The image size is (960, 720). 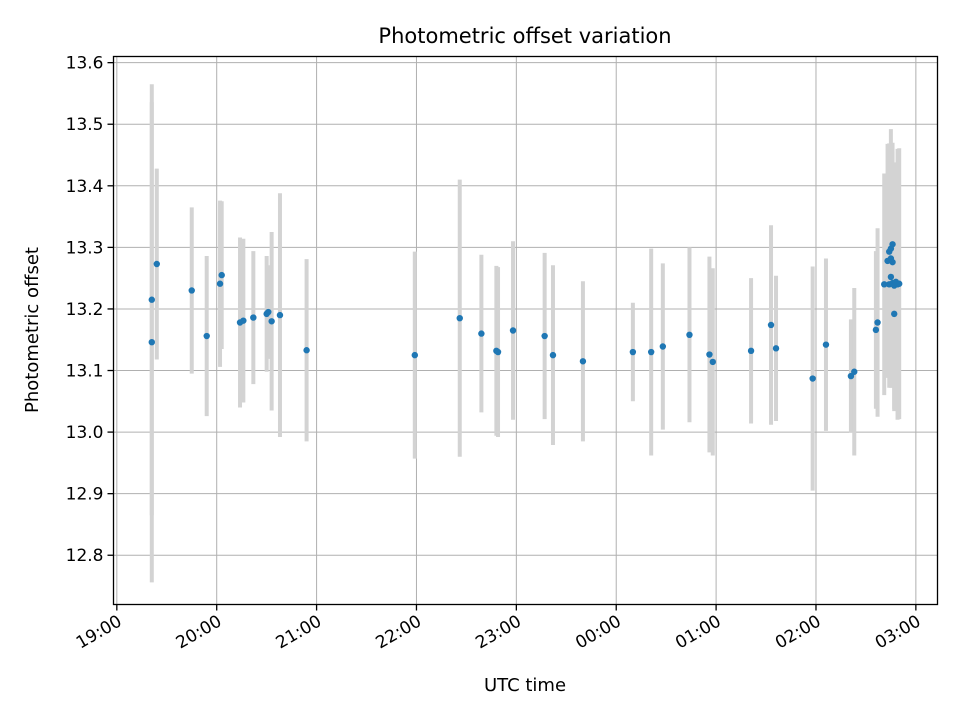 I want to click on y-axis-ticks: 12.8 12.9 13.0 13.1 13.2 13.3 13.4 13.5 13.6, so click(x=90, y=310).